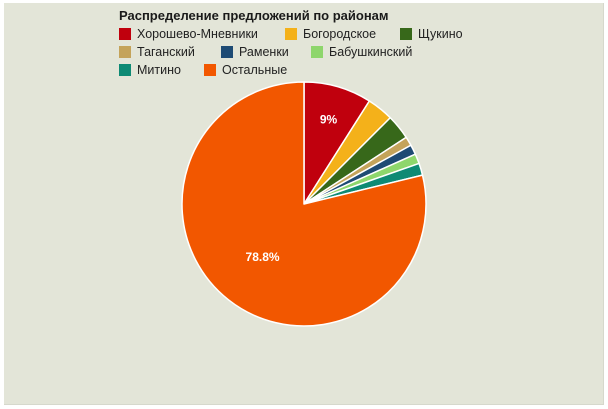 This screenshot has height=409, width=608. What do you see at coordinates (340, 33) in the screenshot?
I see `legend-label: Богородское` at bounding box center [340, 33].